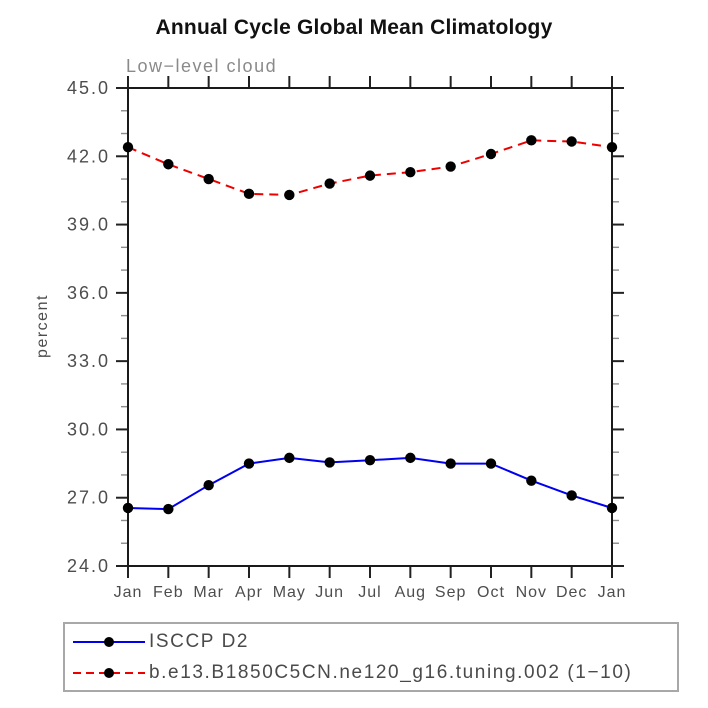 Image resolution: width=708 pixels, height=708 pixels. I want to click on legend-label-observation: ISCCP D2, so click(199, 641).